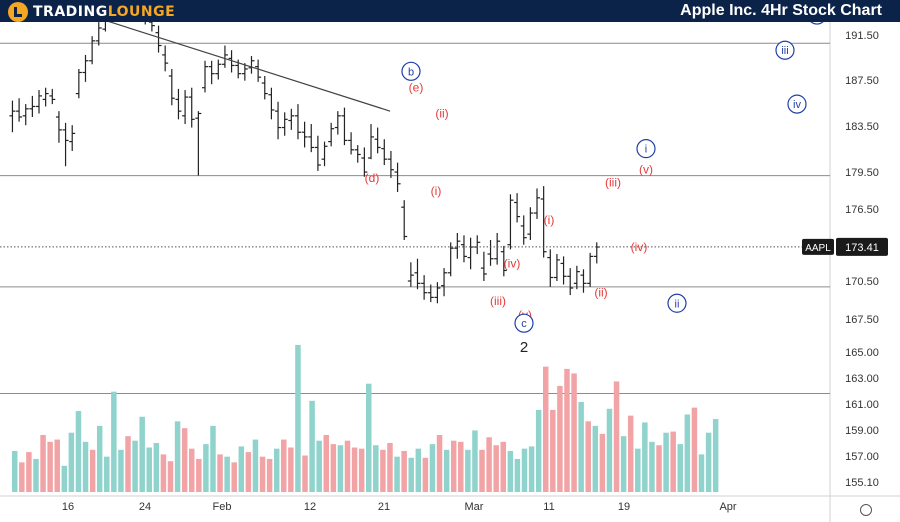 The height and width of the screenshot is (522, 900). I want to click on time-axis-tick: 21, so click(384, 507).